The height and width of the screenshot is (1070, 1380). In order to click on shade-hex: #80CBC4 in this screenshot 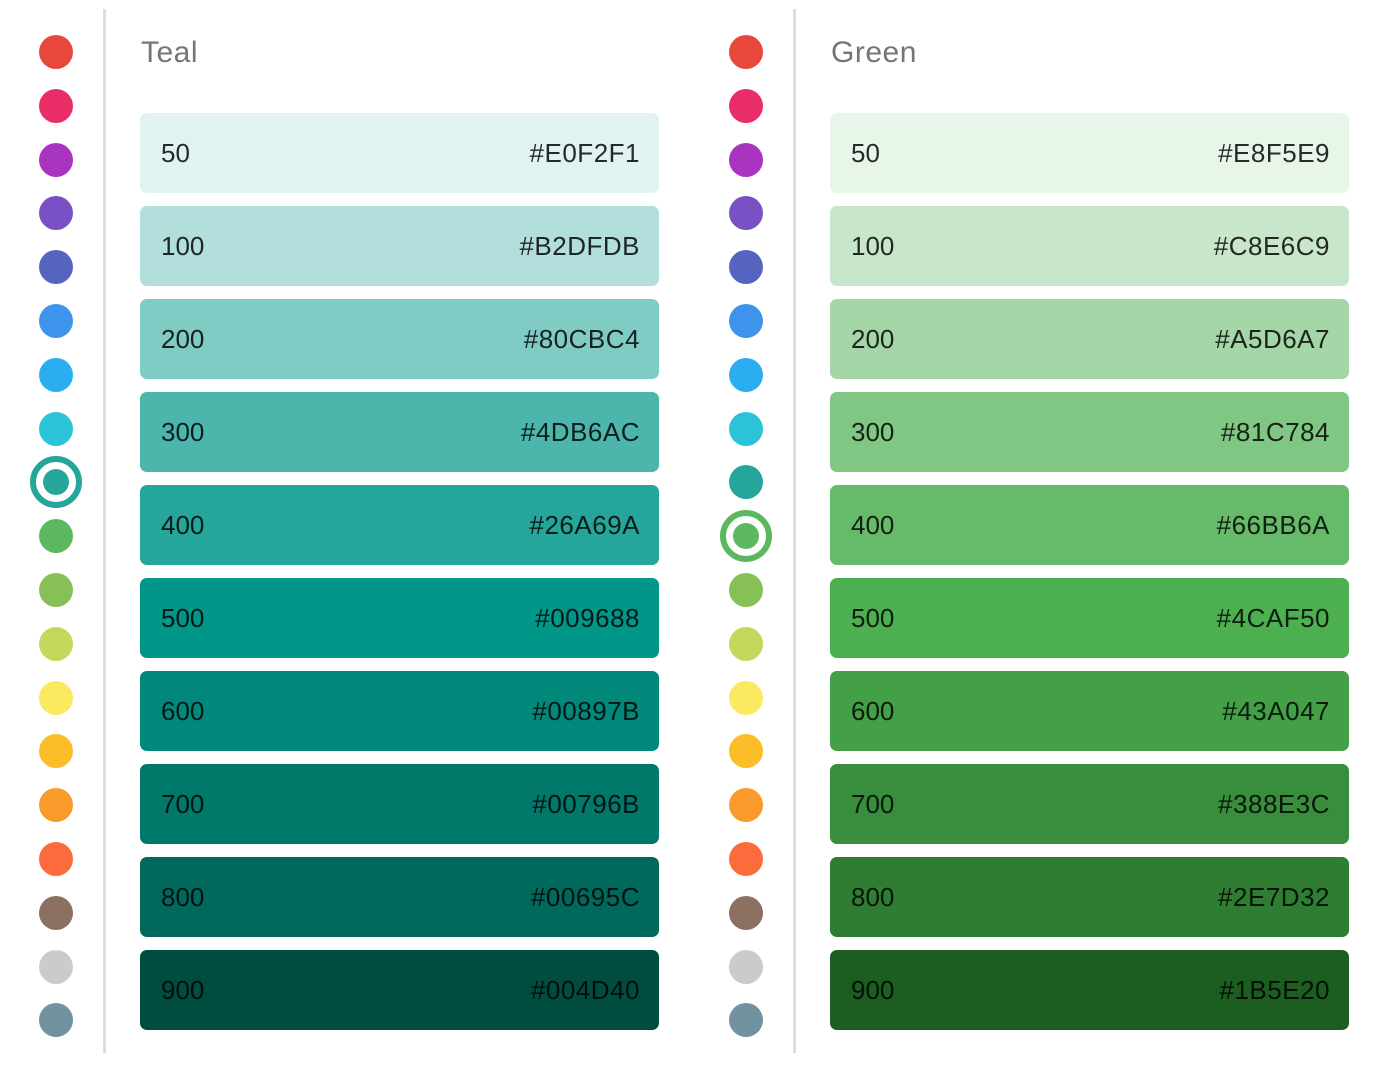, I will do `click(581, 338)`.